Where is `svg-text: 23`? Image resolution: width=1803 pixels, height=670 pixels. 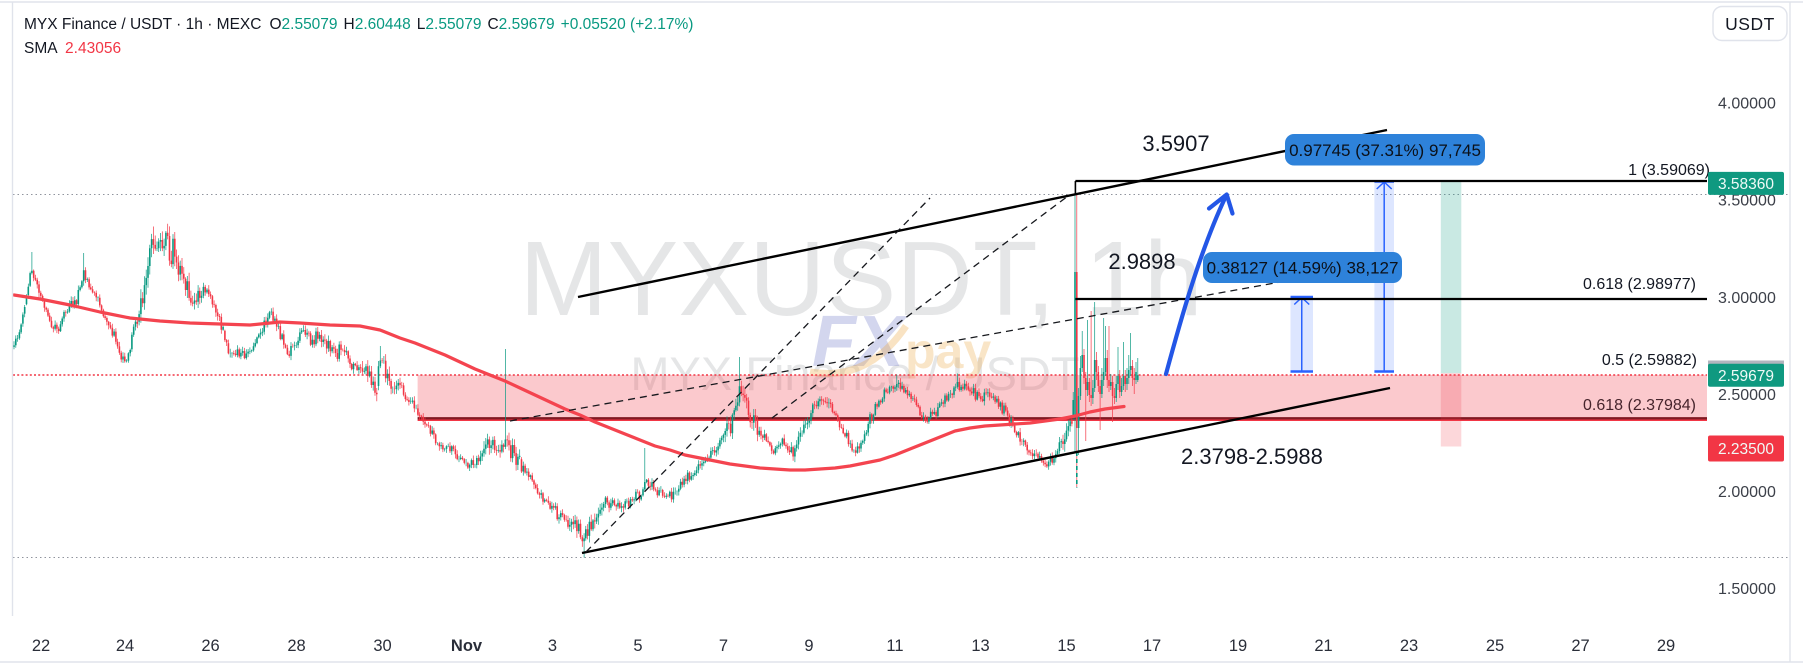
svg-text: 23 is located at coordinates (1409, 646).